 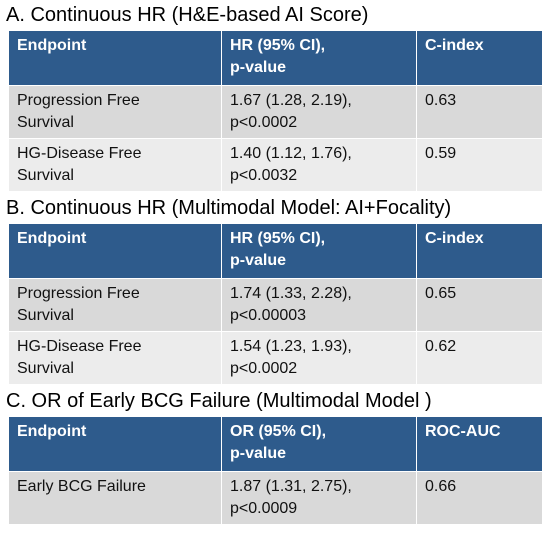 What do you see at coordinates (291, 153) in the screenshot?
I see `cell-text: 1.40 (1.12, 1.76),` at bounding box center [291, 153].